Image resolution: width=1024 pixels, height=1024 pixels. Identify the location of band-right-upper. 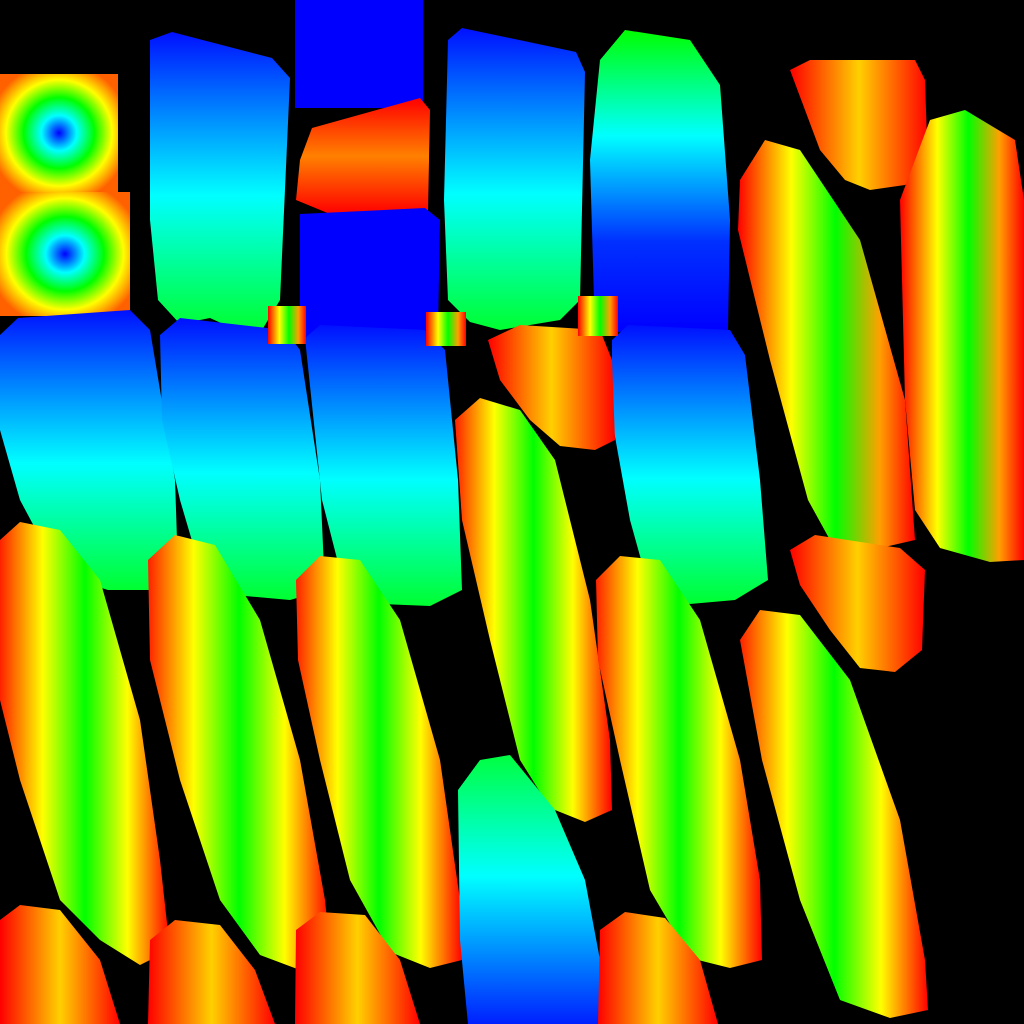
(857, 603).